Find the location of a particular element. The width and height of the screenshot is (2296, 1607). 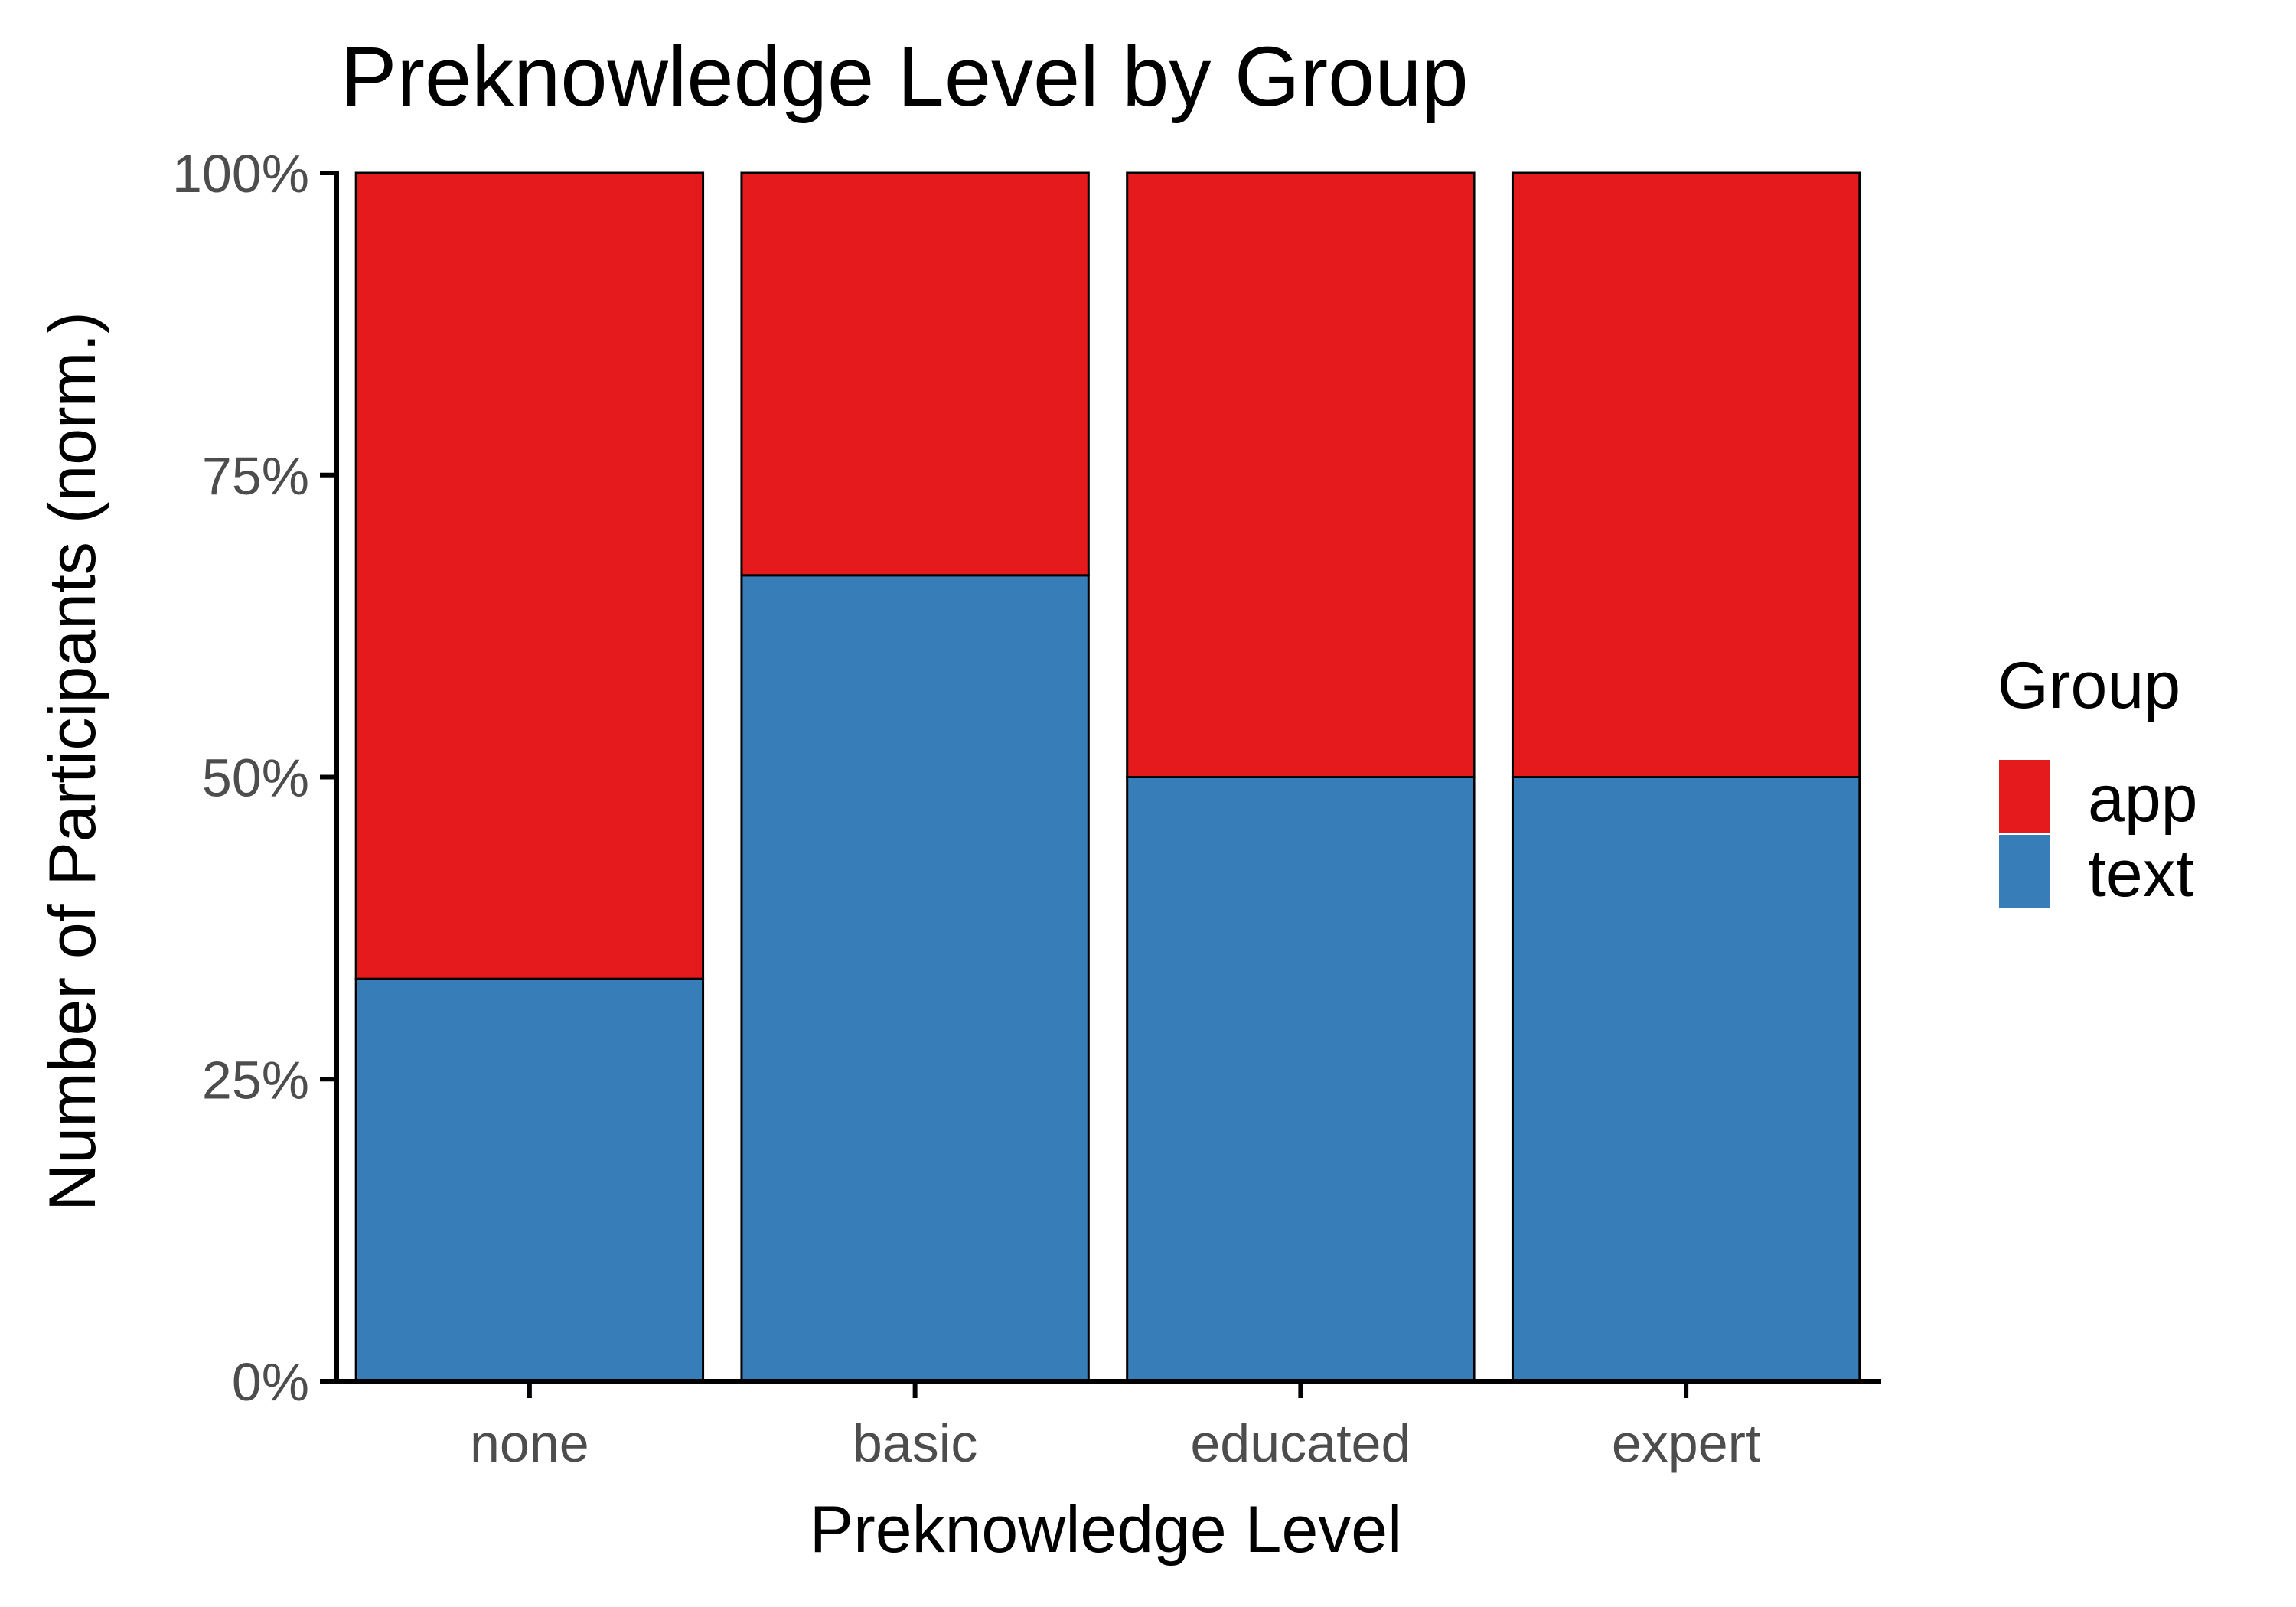

legend-title: Group is located at coordinates (2089, 685).